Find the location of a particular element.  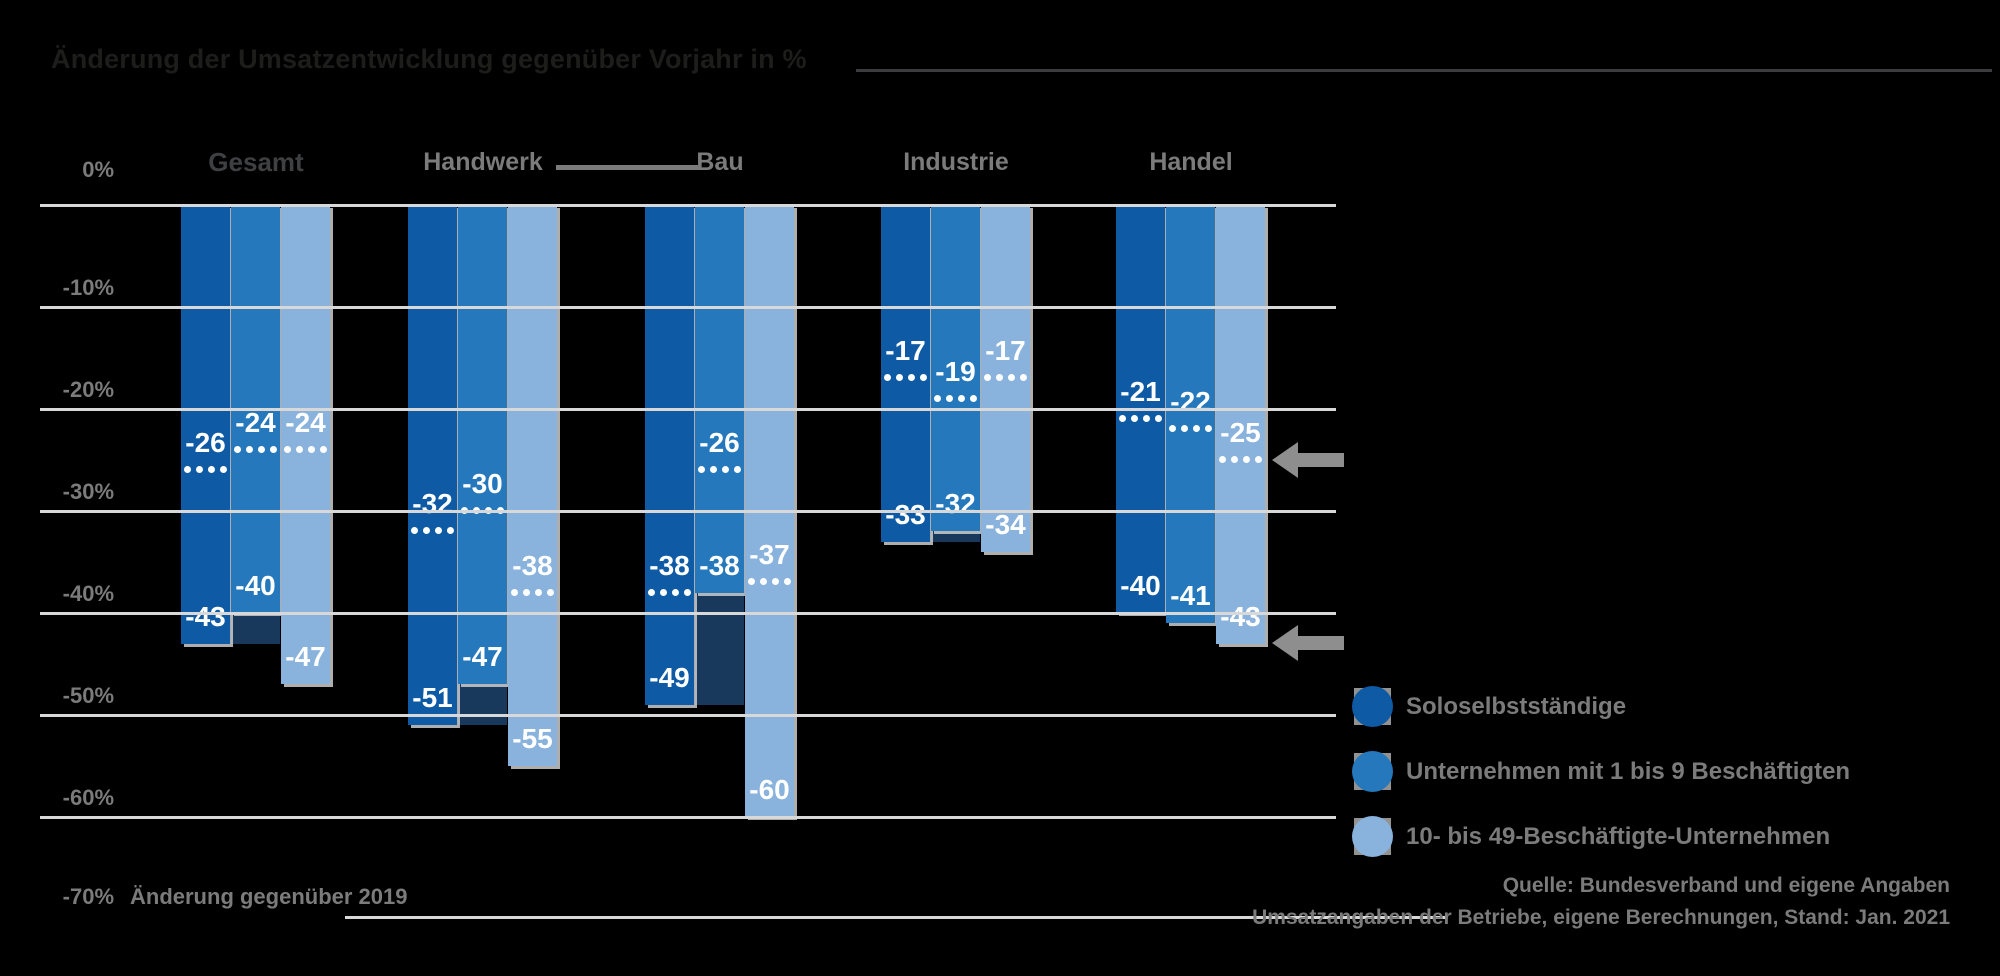

category-label: Handel is located at coordinates (1191, 162).